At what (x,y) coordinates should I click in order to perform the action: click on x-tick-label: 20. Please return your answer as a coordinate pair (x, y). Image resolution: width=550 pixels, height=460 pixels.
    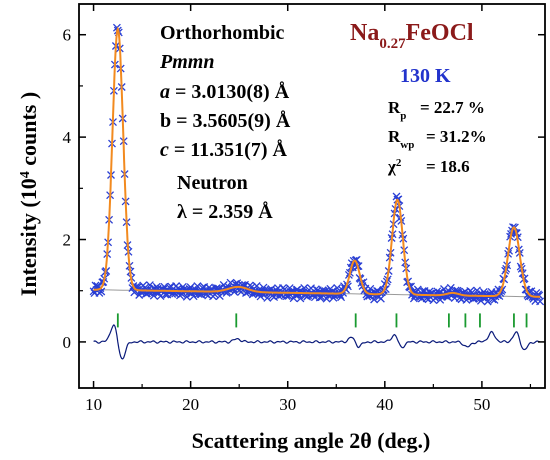
    Looking at the image, I should click on (190, 404).